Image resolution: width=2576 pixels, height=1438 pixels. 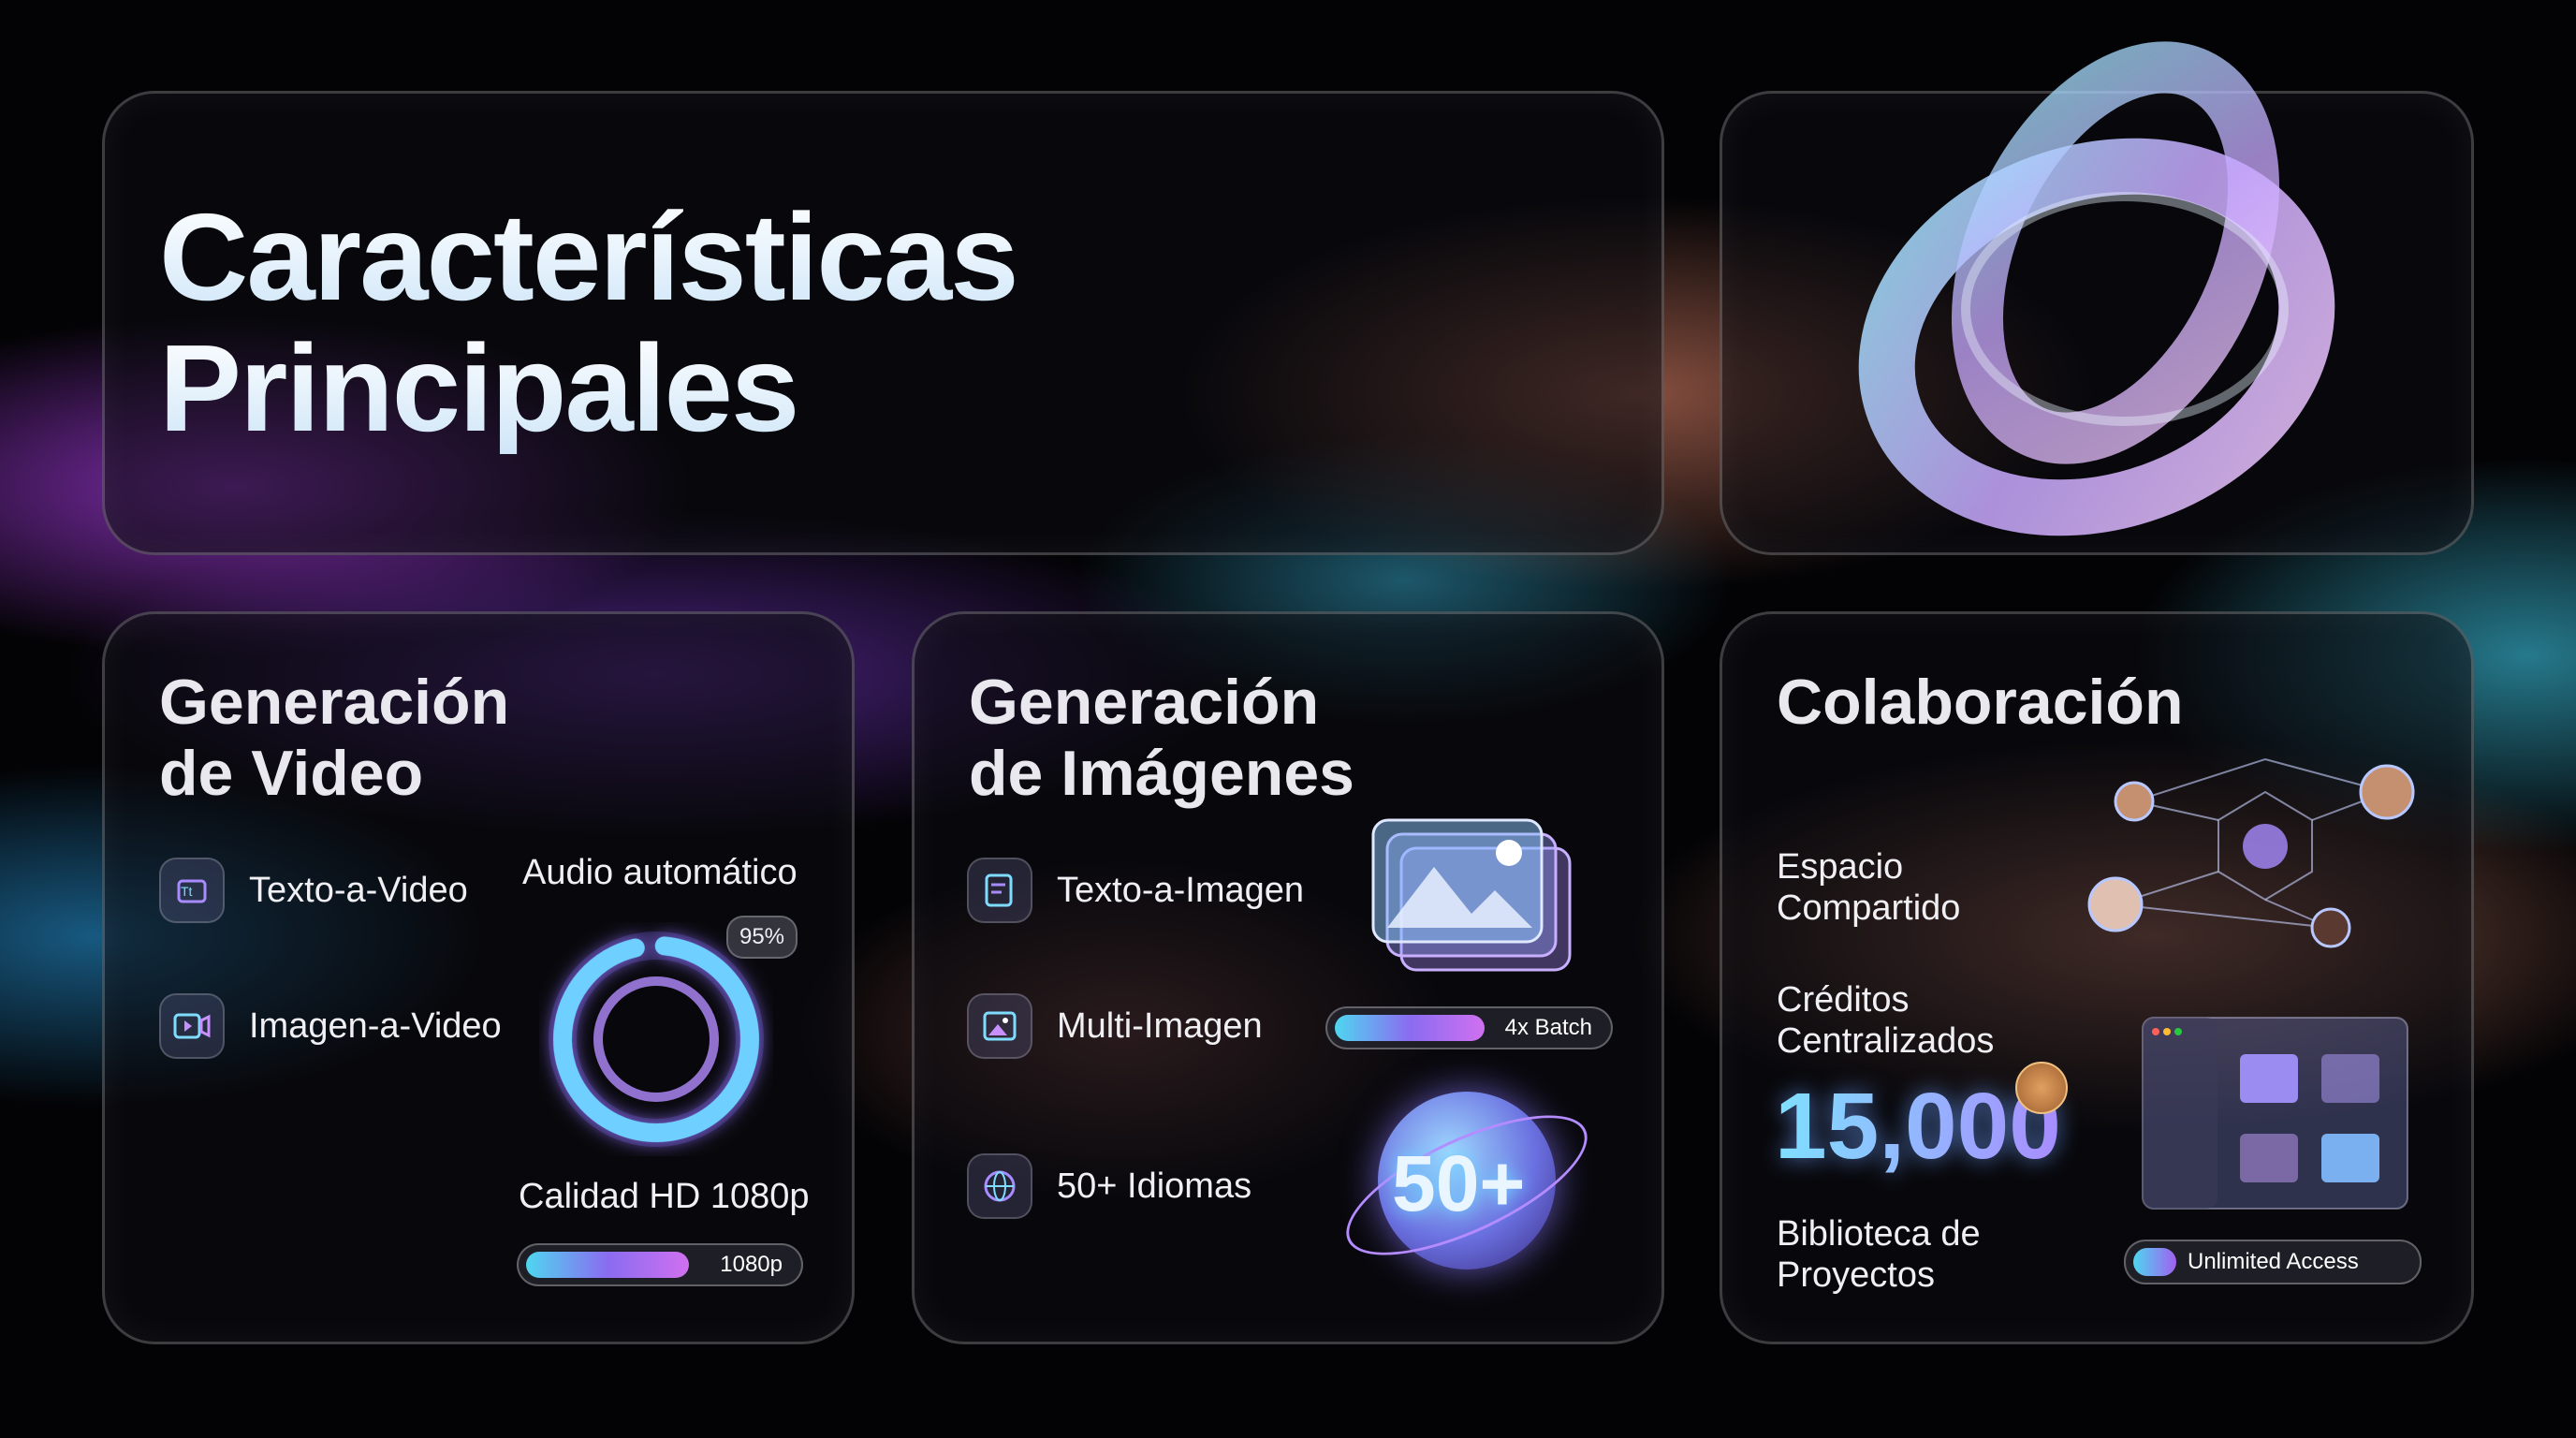 What do you see at coordinates (2251, 853) in the screenshot?
I see `team-network-illustration` at bounding box center [2251, 853].